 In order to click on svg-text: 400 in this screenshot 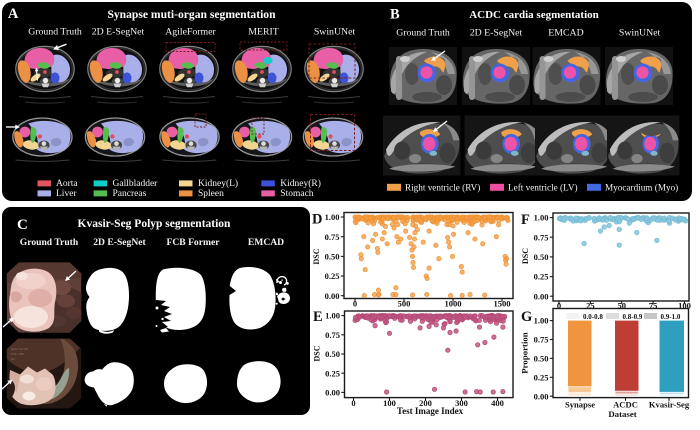, I will do `click(497, 403)`.